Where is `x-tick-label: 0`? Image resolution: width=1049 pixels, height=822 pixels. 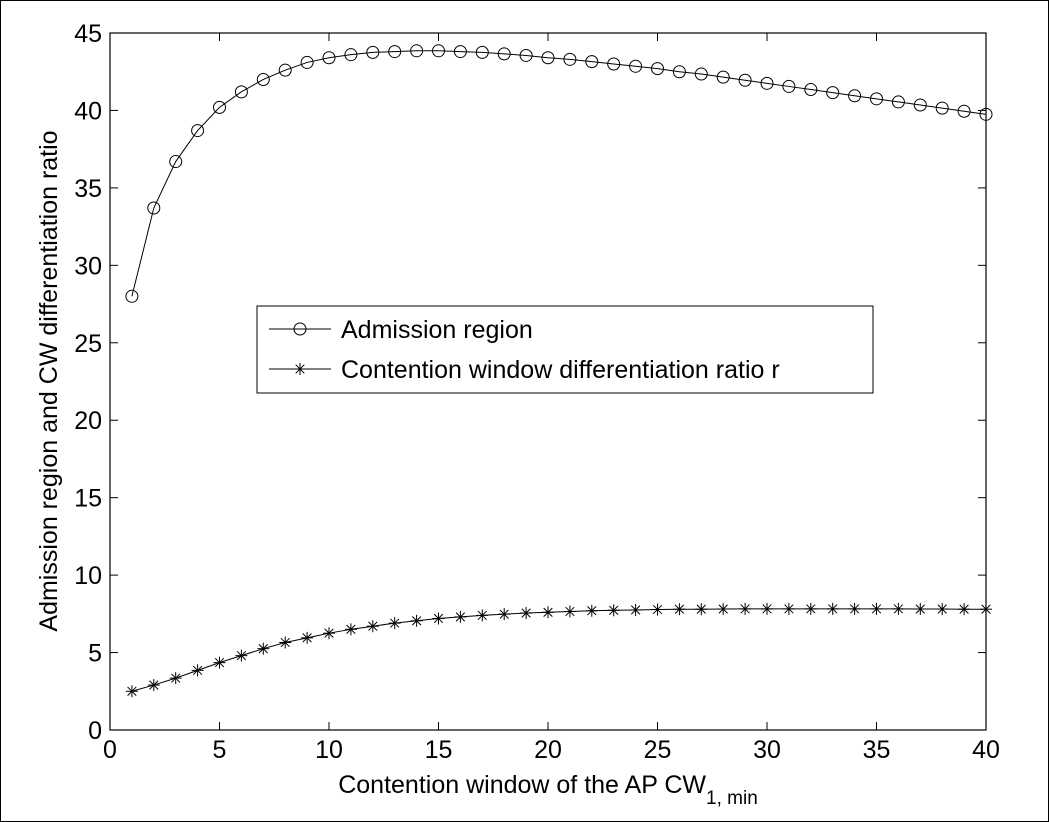 x-tick-label: 0 is located at coordinates (110, 750).